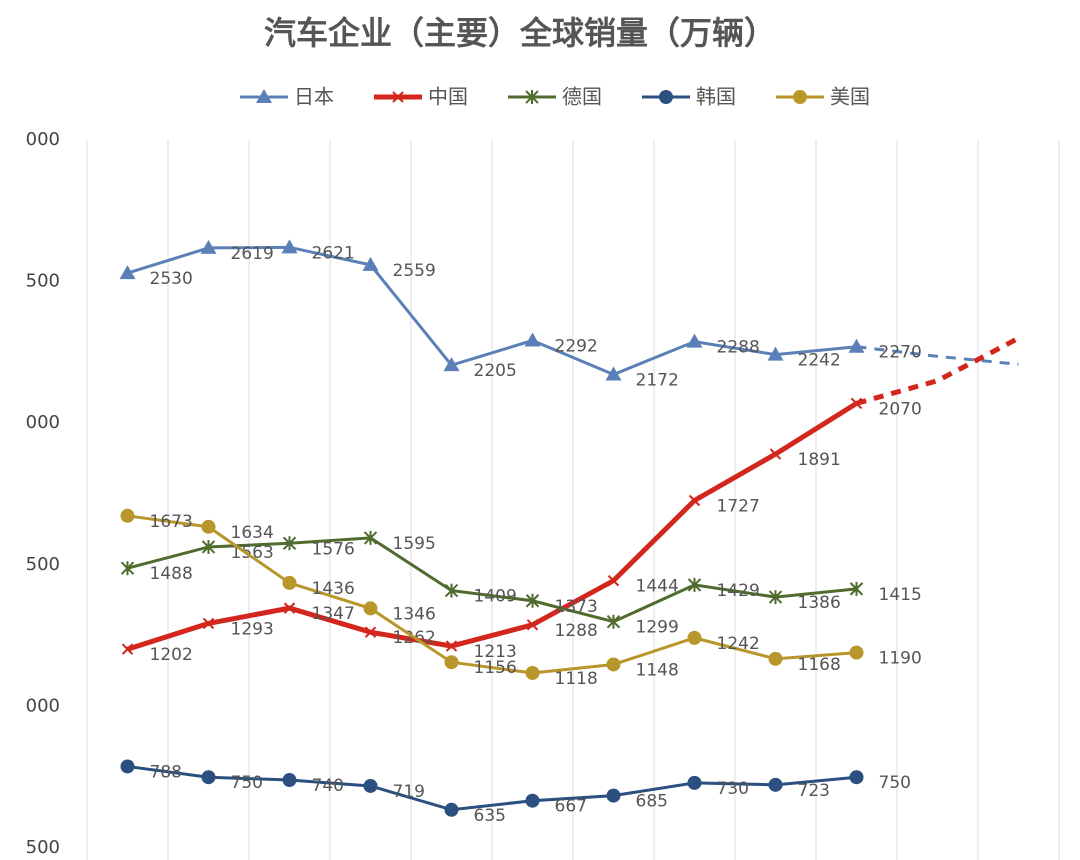 The image size is (1080, 860). What do you see at coordinates (495, 652) in the screenshot?
I see `data-label: 1213` at bounding box center [495, 652].